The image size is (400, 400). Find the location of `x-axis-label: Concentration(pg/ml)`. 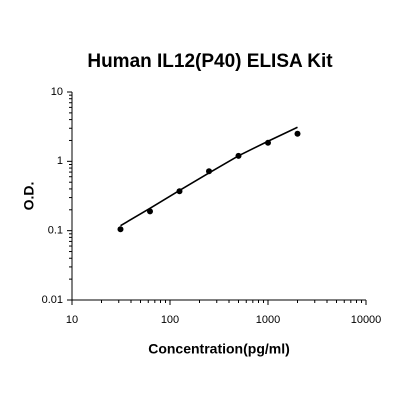

x-axis-label: Concentration(pg/ml) is located at coordinates (219, 349).